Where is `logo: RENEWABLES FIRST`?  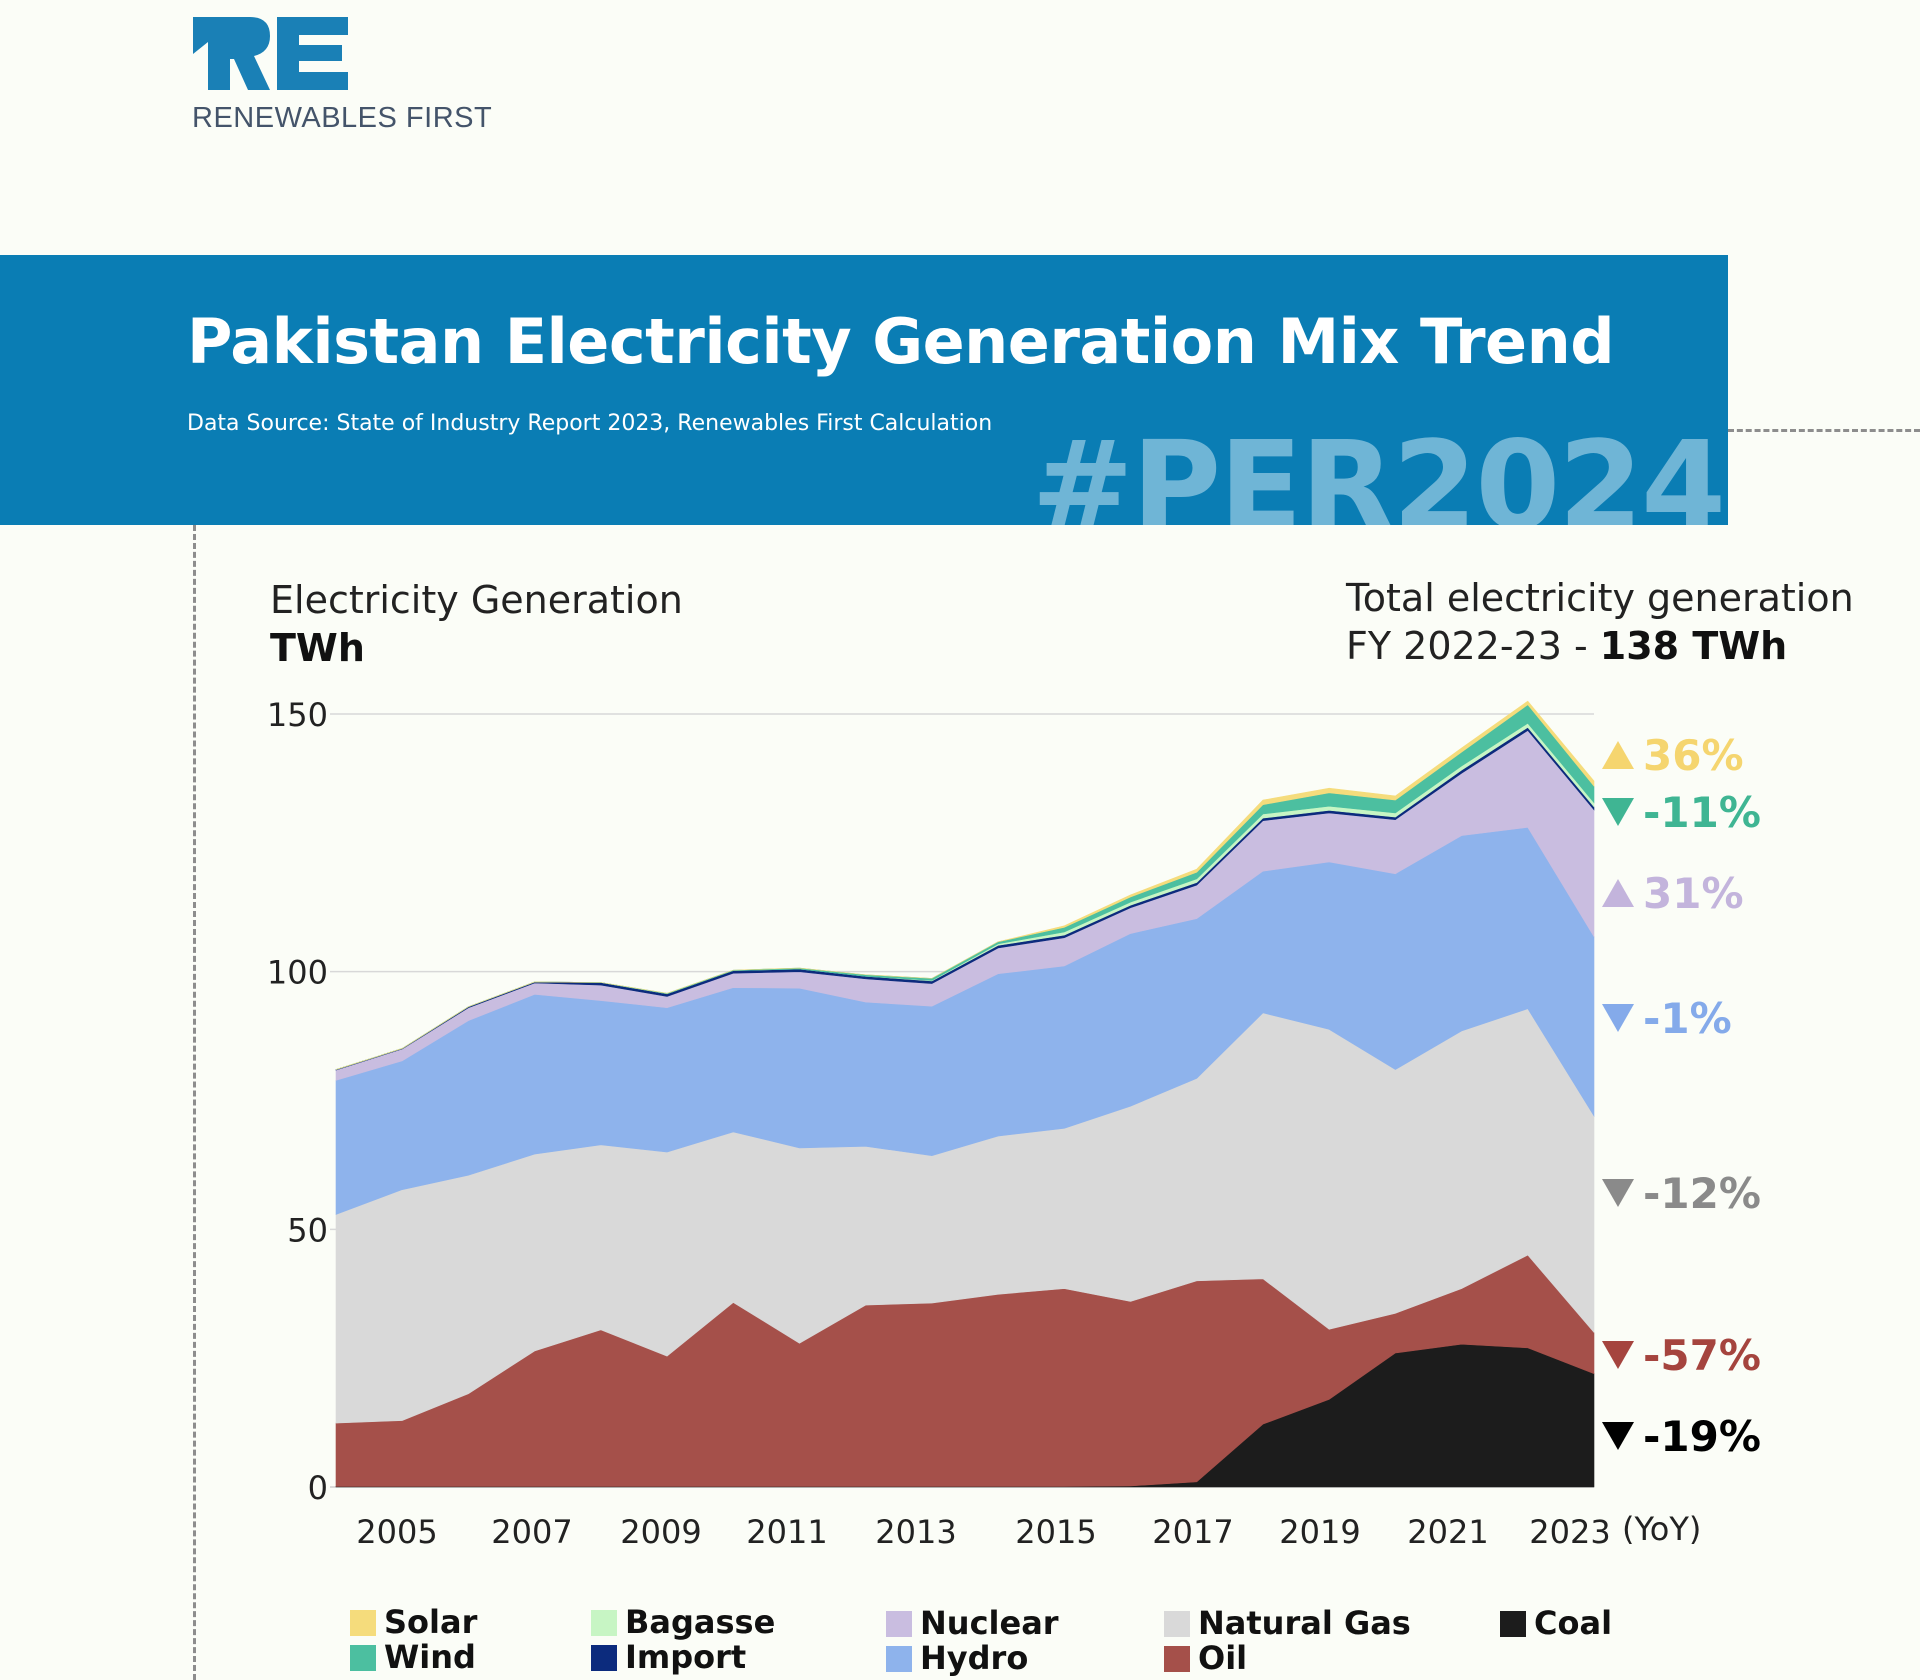 logo: RENEWABLES FIRST is located at coordinates (341, 74).